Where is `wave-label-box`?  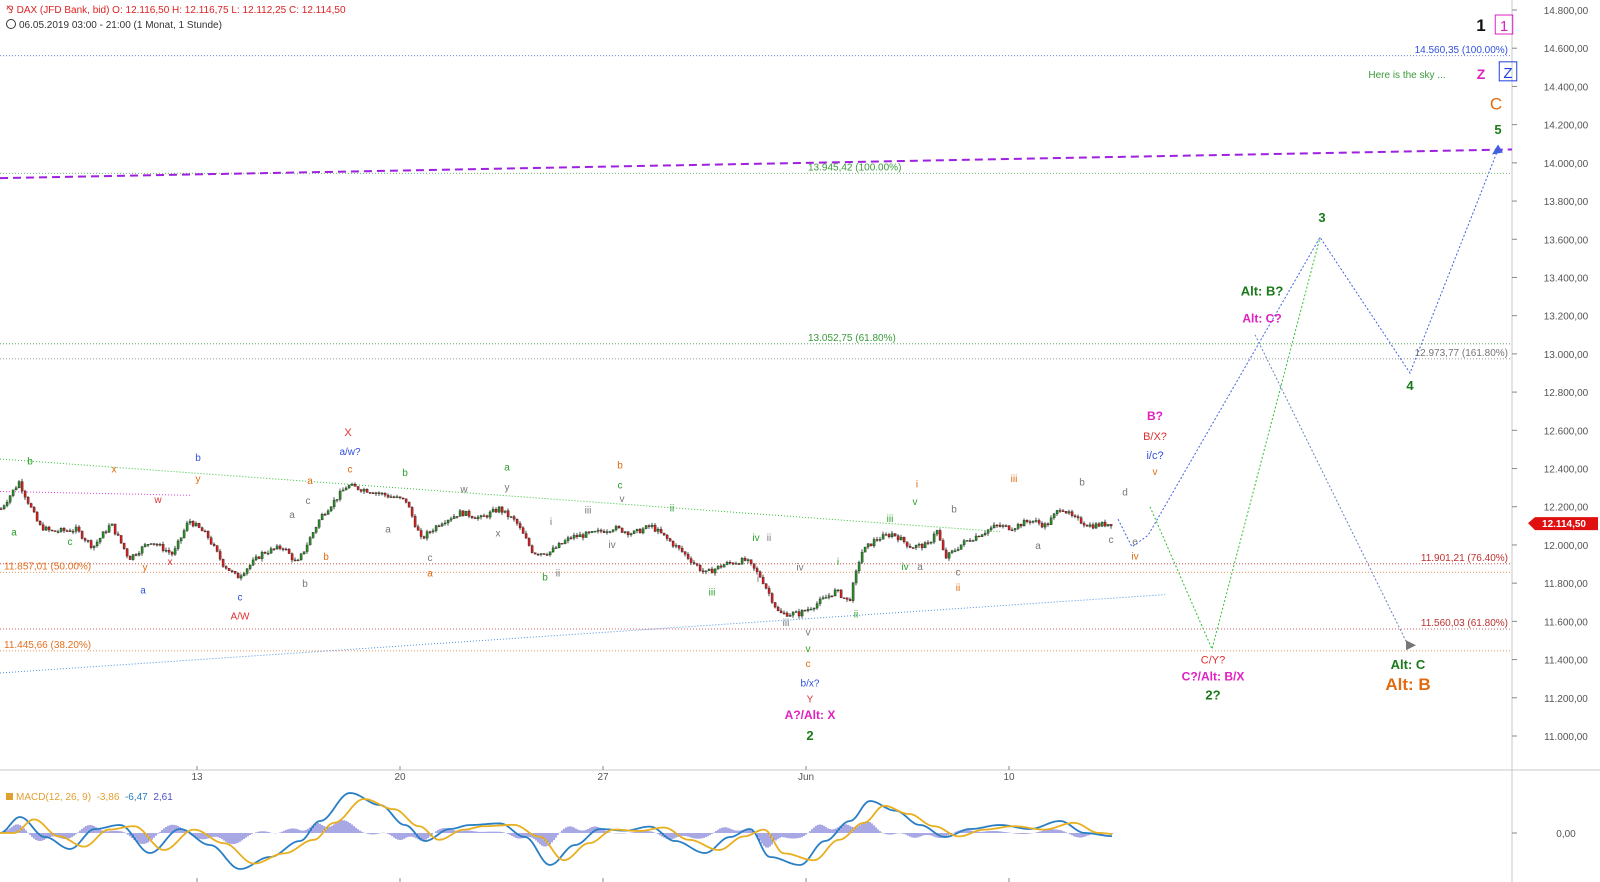 wave-label-box is located at coordinates (1508, 71).